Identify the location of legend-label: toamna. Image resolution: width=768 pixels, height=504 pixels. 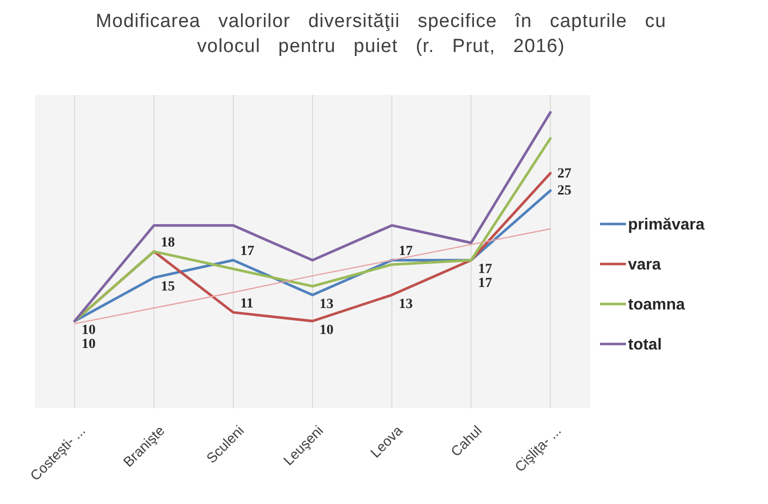
(656, 305).